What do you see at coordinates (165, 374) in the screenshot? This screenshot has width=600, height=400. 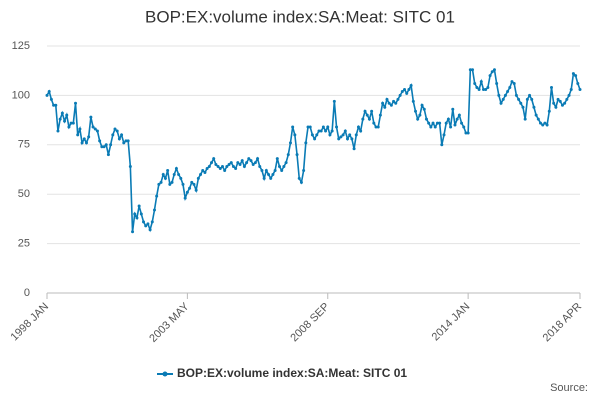 I see `legend-marker` at bounding box center [165, 374].